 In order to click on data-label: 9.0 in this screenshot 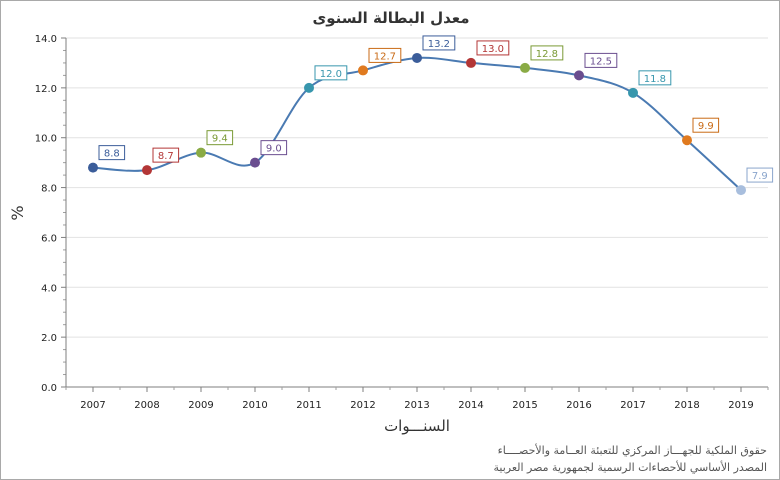, I will do `click(274, 149)`.